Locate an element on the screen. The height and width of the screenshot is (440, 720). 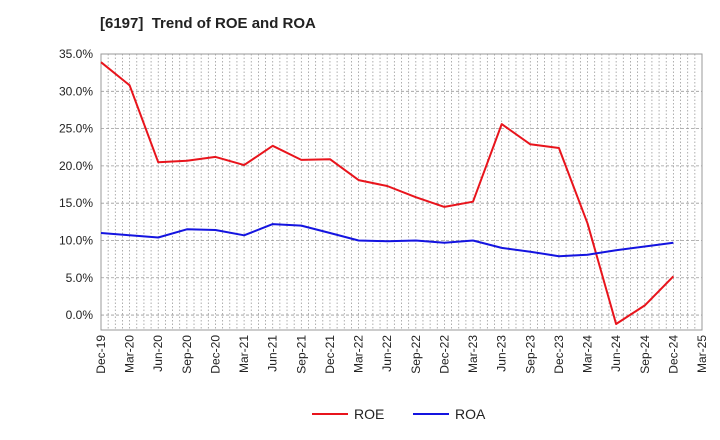
x-tick-label: Mar-22 is located at coordinates (359, 354).